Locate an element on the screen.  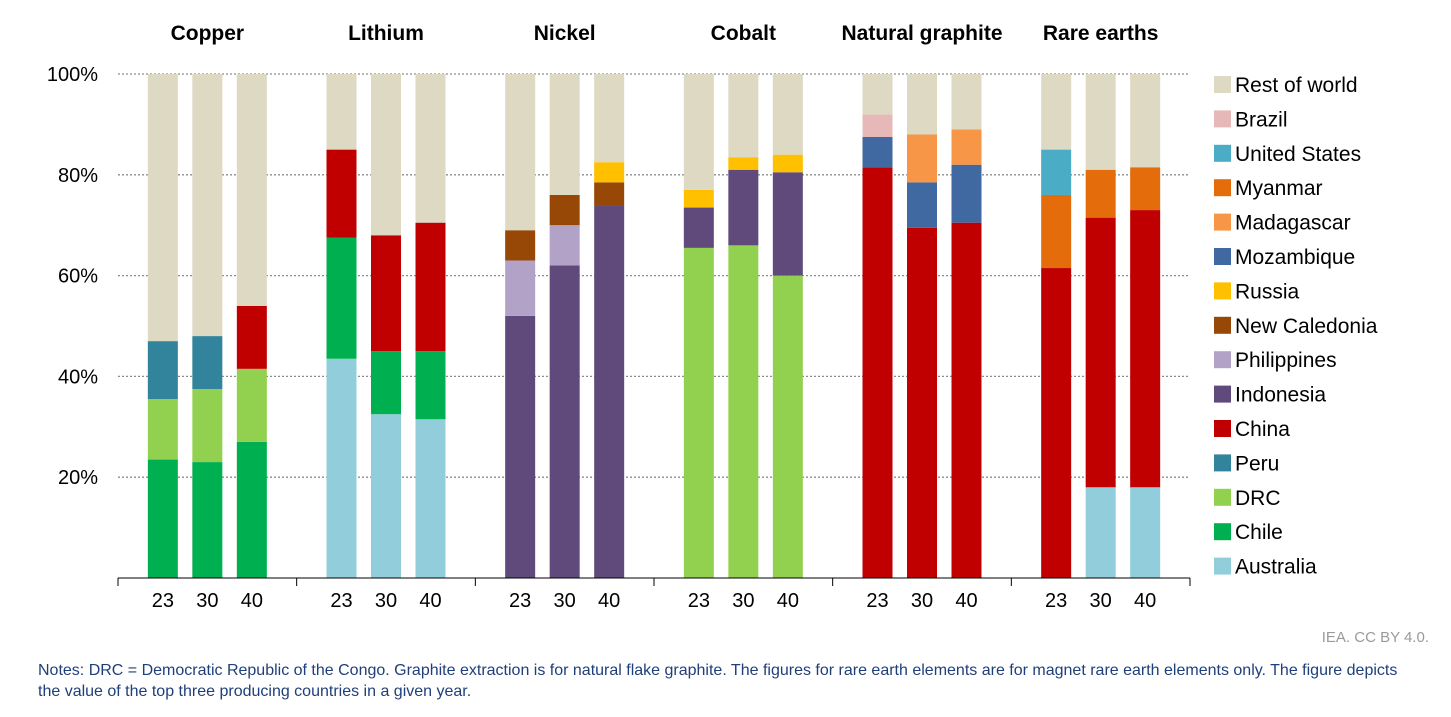
legend-item: Myanmar is located at coordinates (1268, 188).